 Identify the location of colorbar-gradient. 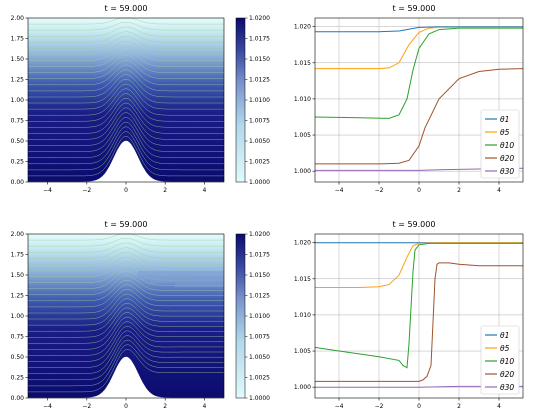
(240, 100).